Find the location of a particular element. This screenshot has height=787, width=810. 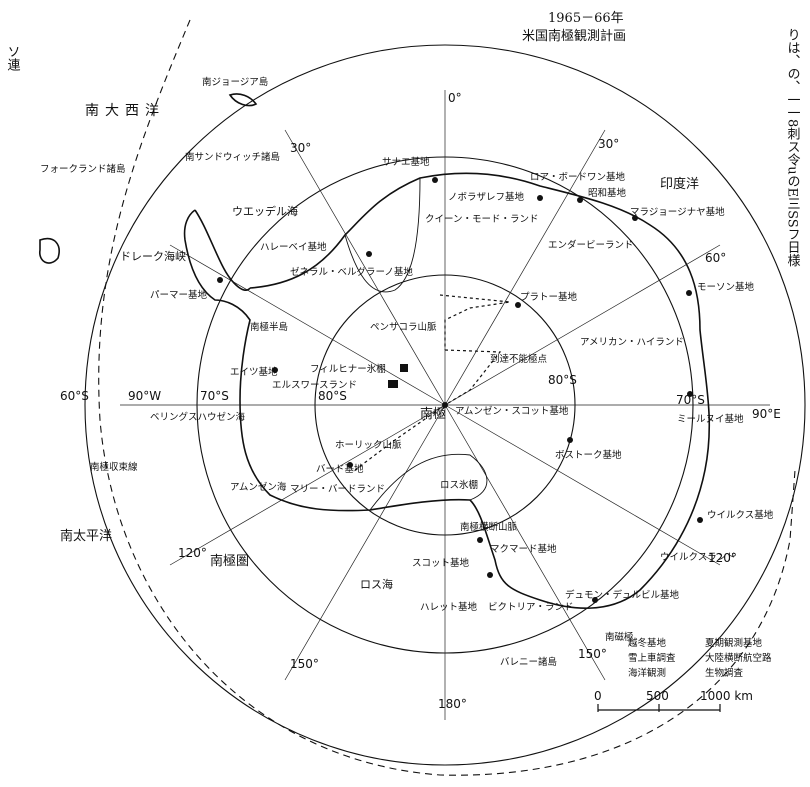

filchner-ice-shelf is located at coordinates (382, 235).